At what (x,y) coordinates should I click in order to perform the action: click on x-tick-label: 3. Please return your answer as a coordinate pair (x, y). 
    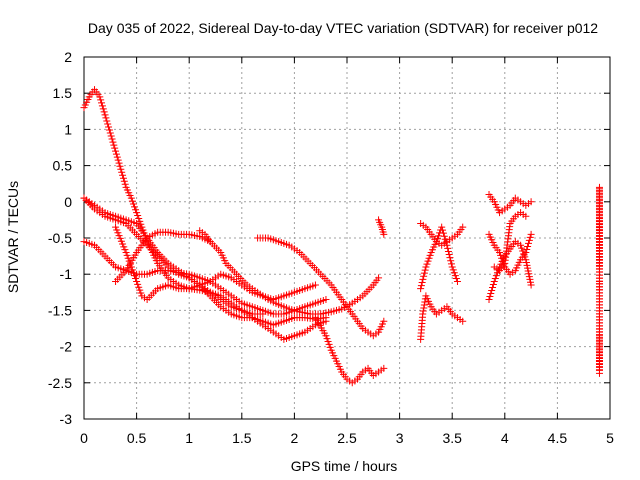
    Looking at the image, I should click on (400, 438).